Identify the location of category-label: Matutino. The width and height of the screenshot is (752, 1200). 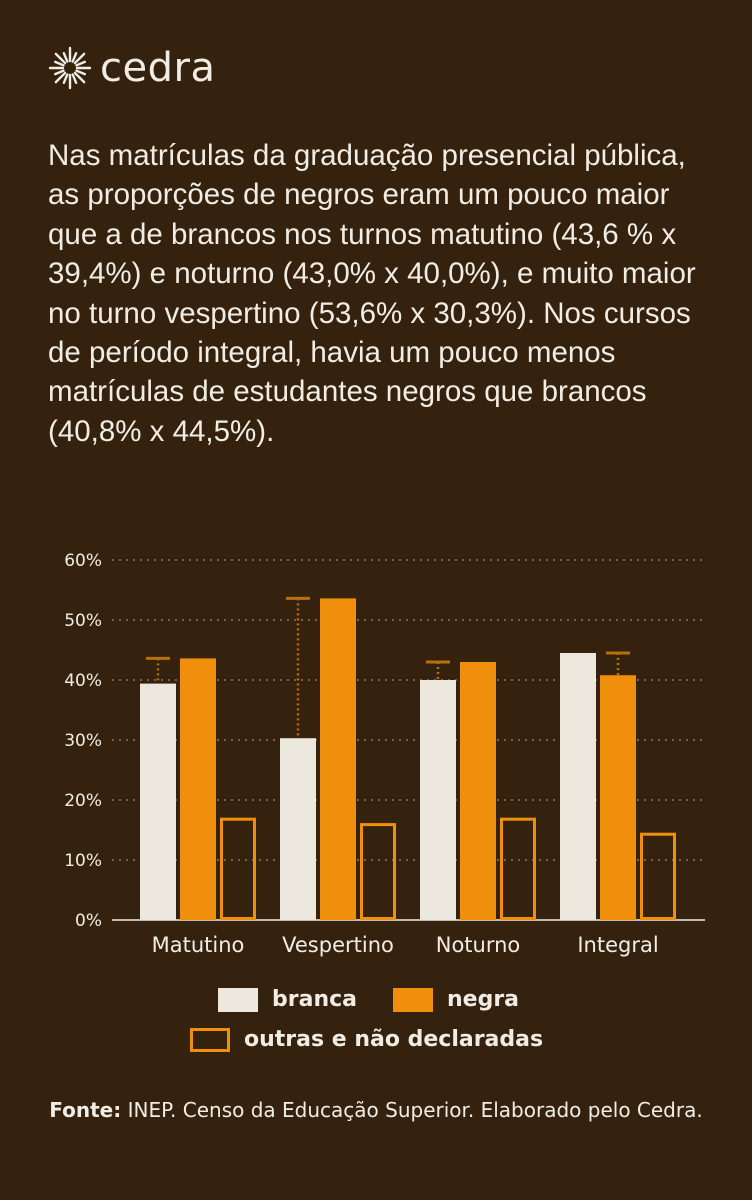
(198, 945).